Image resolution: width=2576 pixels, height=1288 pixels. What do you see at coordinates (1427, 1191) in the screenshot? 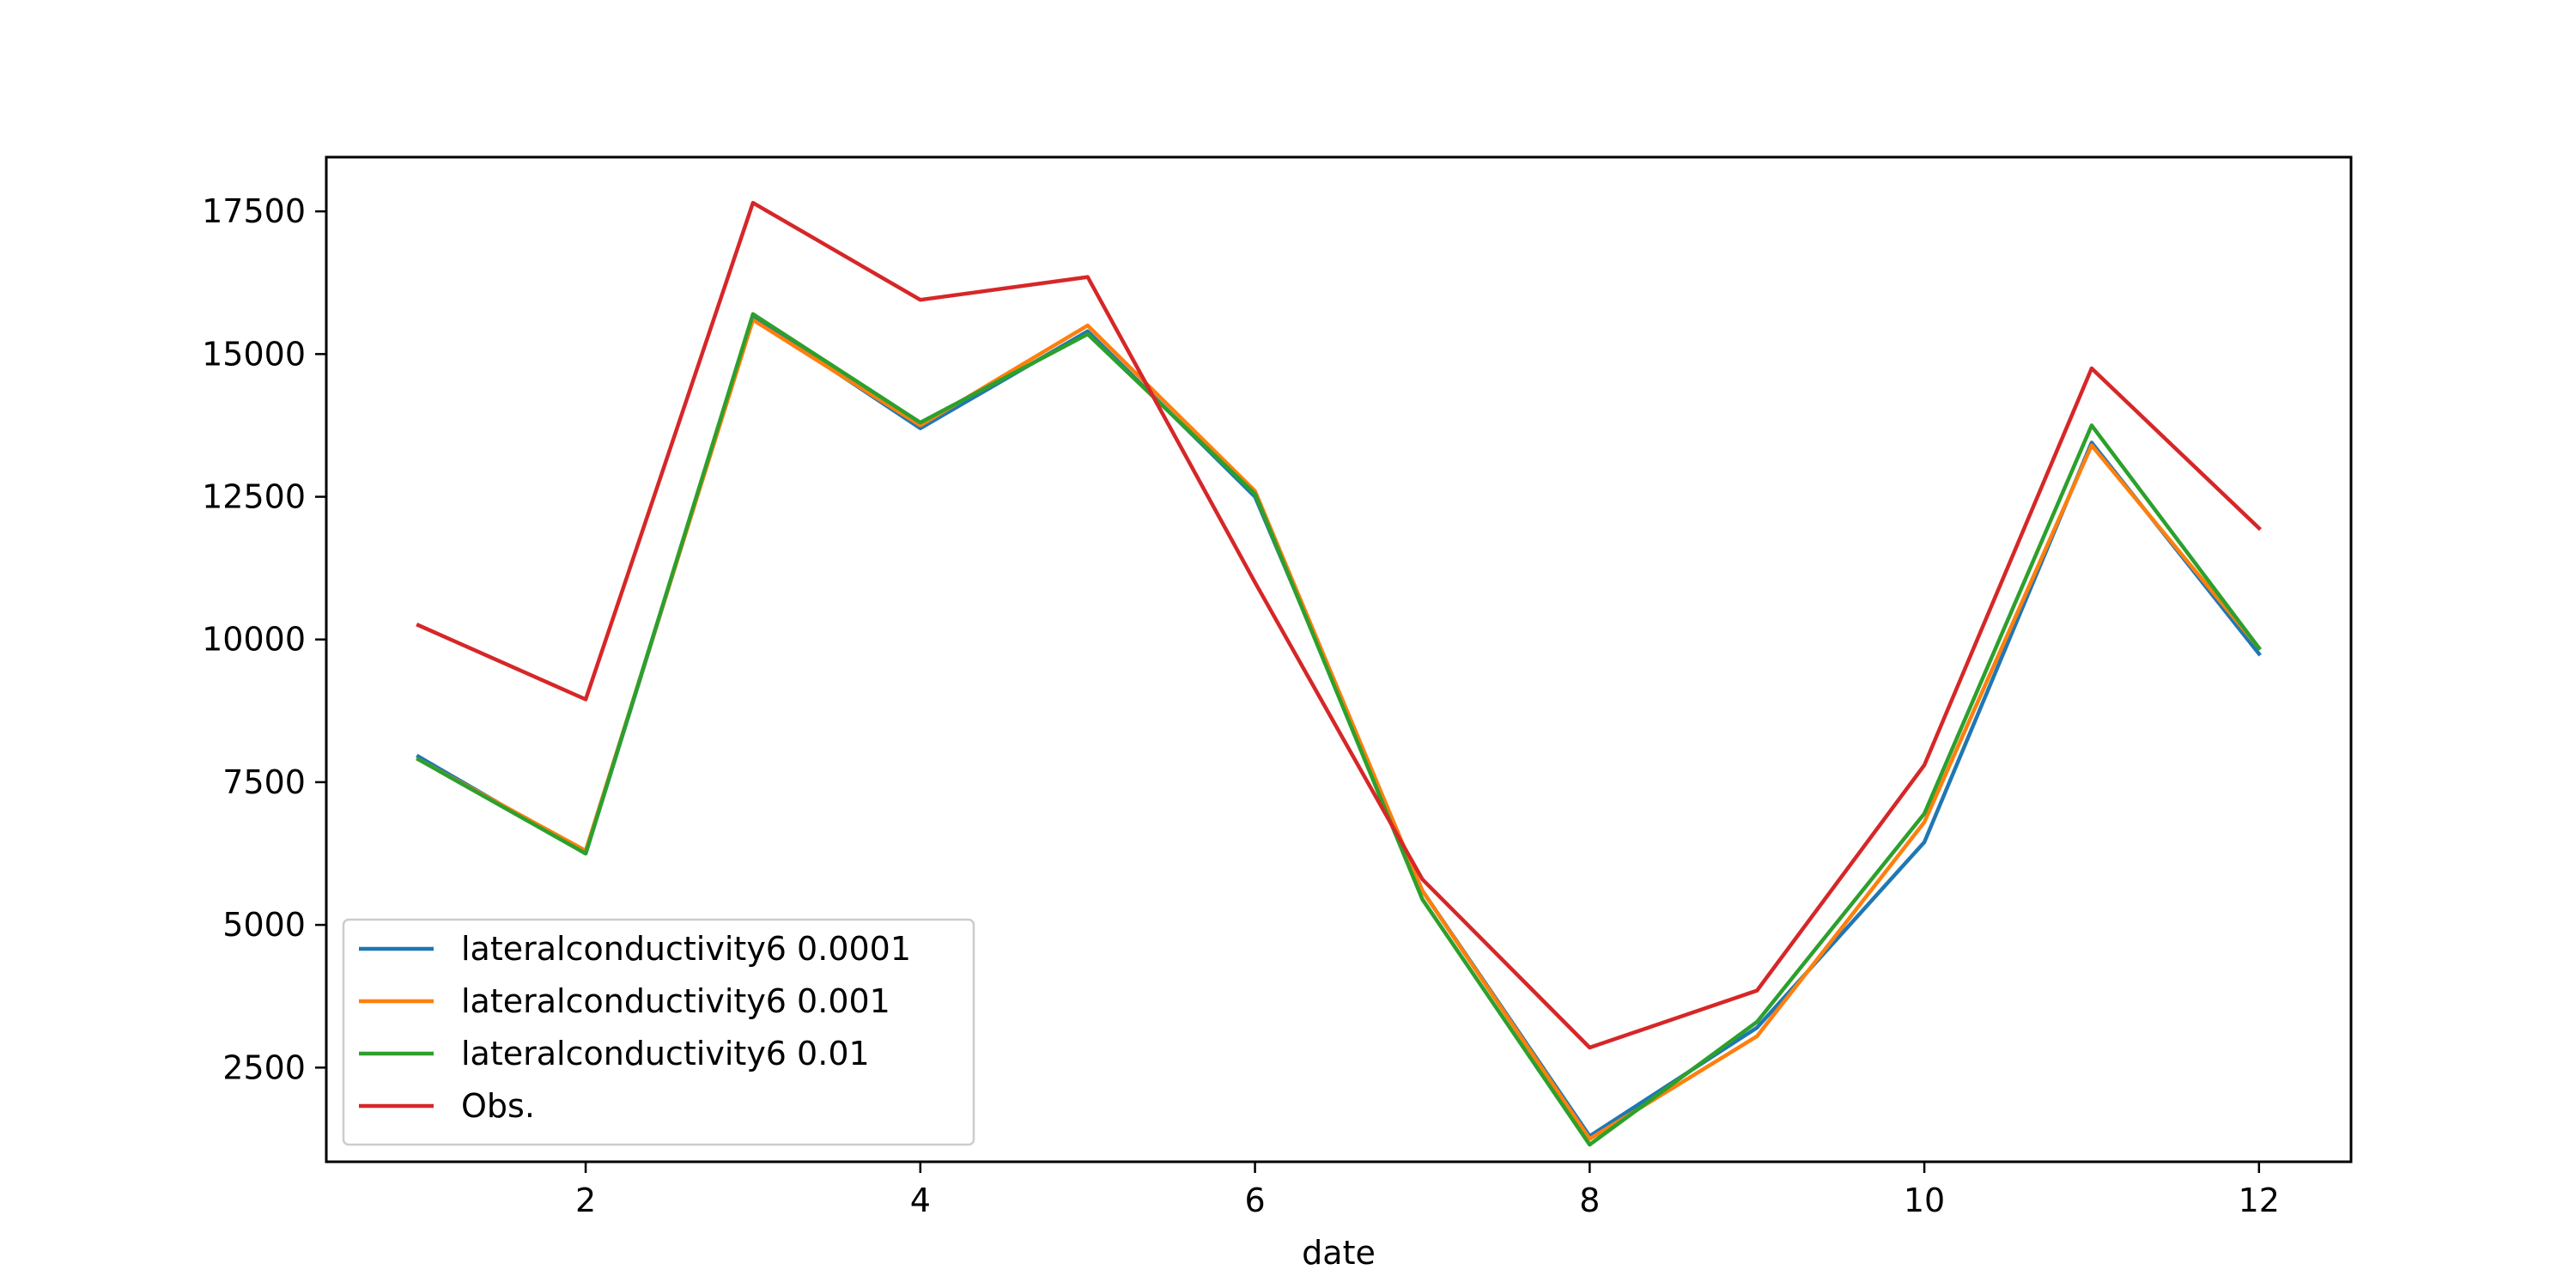
I see `x-axis: 2 4 6 8 10 12` at bounding box center [1427, 1191].